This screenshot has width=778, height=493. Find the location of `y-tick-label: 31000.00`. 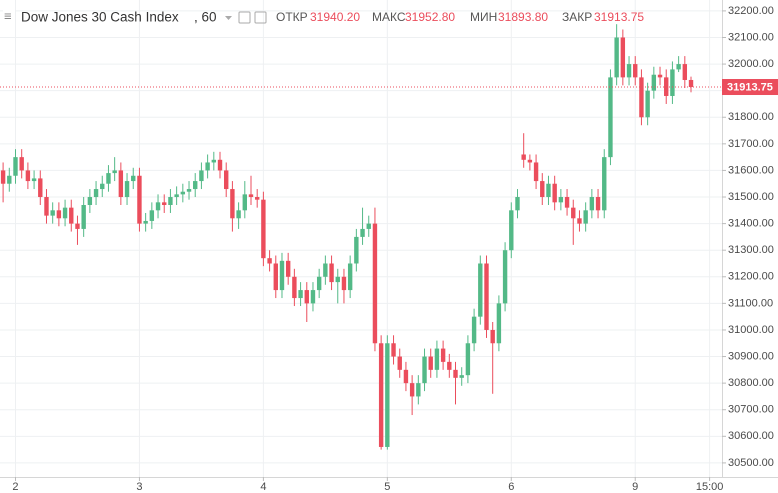

y-tick-label: 31000.00 is located at coordinates (751, 330).